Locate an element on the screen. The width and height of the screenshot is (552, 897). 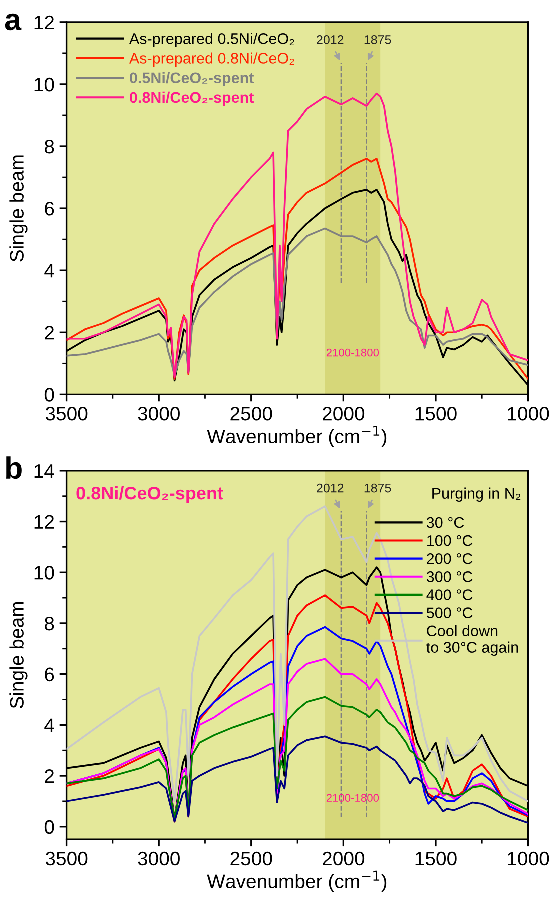
chart-title: a is located at coordinates (13, 22).